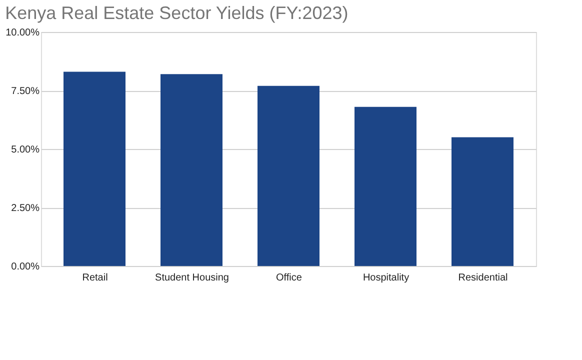  Describe the element at coordinates (23, 33) in the screenshot. I see `y-tick-label: 10.00%` at that location.